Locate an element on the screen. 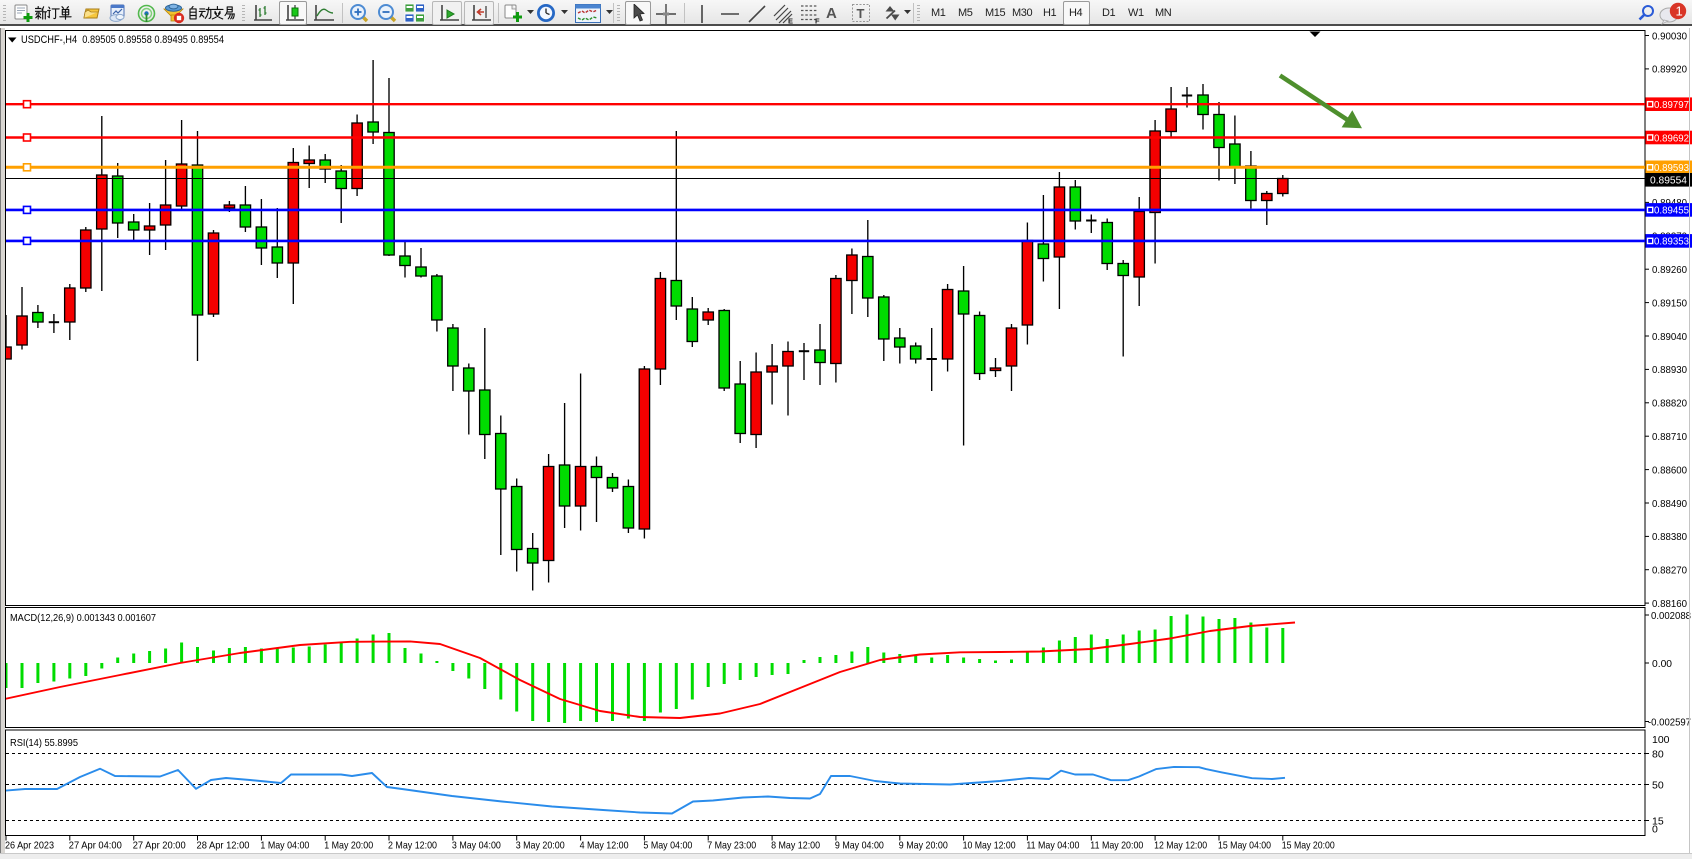 Image resolution: width=1692 pixels, height=859 pixels. svg-text: 26 Apr 2023 is located at coordinates (29, 846).